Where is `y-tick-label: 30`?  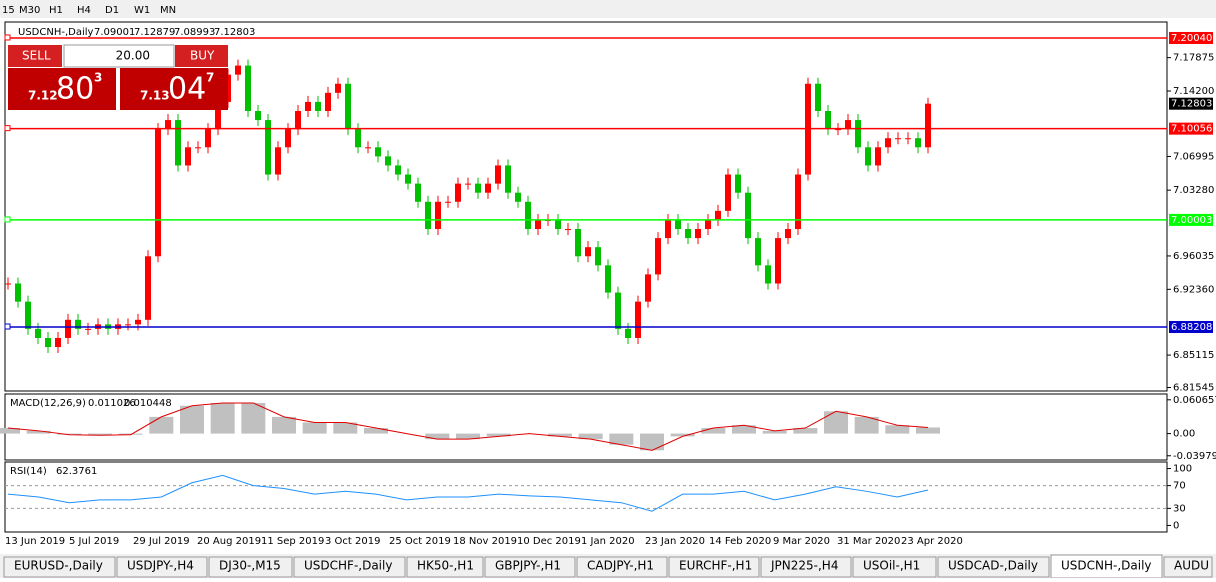
y-tick-label: 30 is located at coordinates (1179, 508).